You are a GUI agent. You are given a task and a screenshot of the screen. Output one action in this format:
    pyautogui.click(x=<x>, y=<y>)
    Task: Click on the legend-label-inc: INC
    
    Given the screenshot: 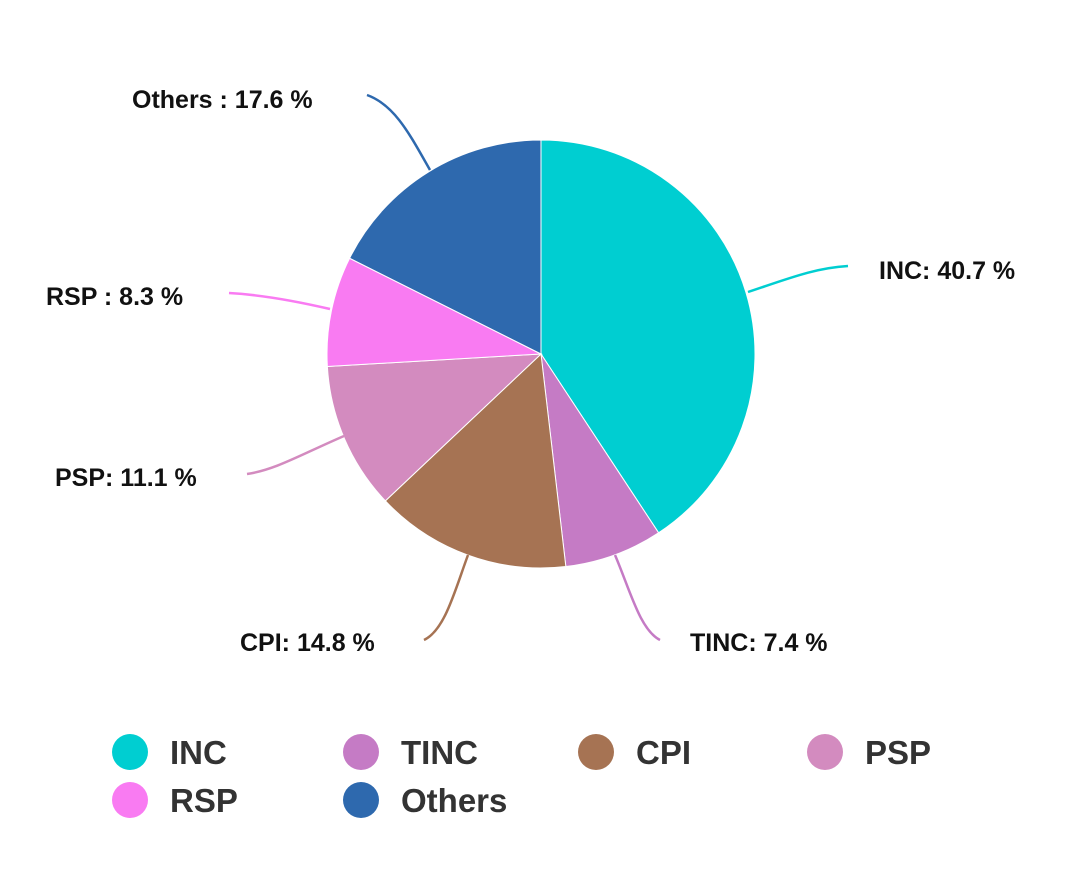 What is the action you would take?
    pyautogui.click(x=198, y=752)
    